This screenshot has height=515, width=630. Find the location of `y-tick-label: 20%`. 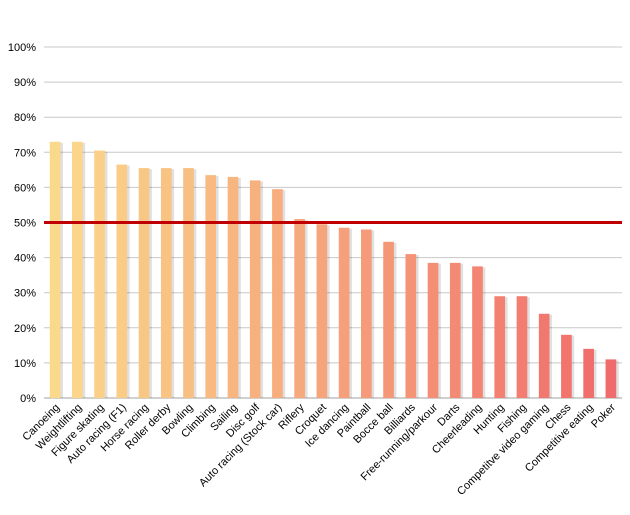

y-tick-label: 20% is located at coordinates (25, 329).